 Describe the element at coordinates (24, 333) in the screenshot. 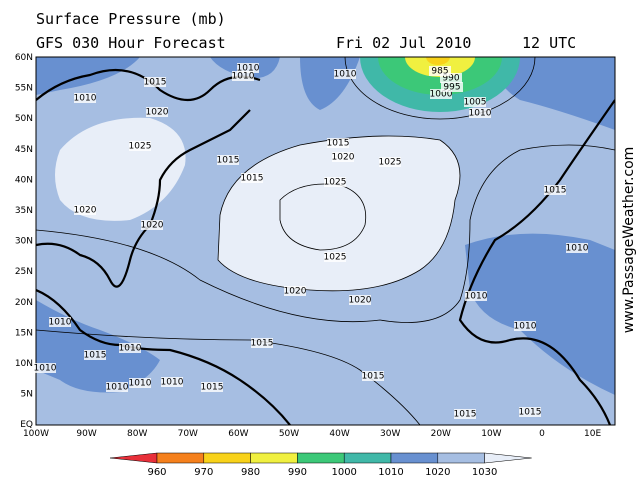

I see `lat-label: 15N` at that location.